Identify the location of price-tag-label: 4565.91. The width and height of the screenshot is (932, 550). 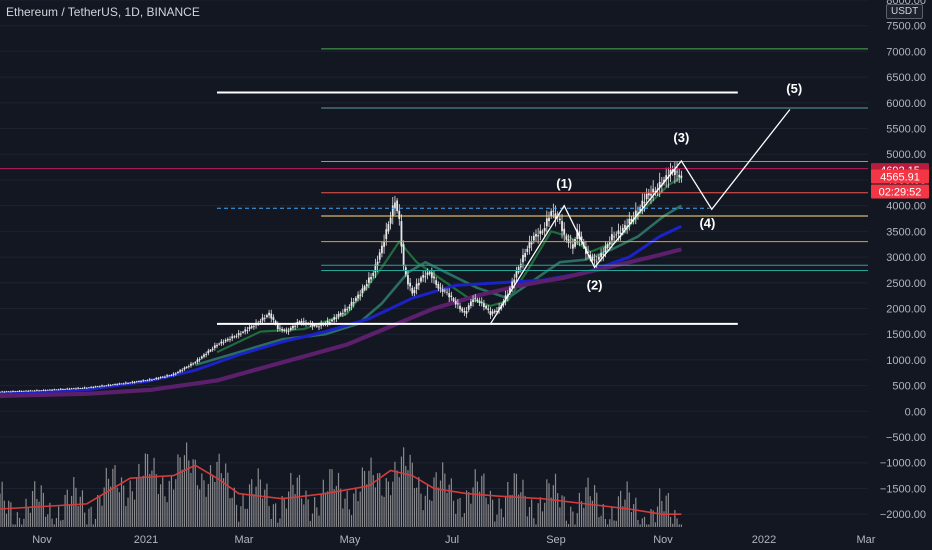
(900, 178).